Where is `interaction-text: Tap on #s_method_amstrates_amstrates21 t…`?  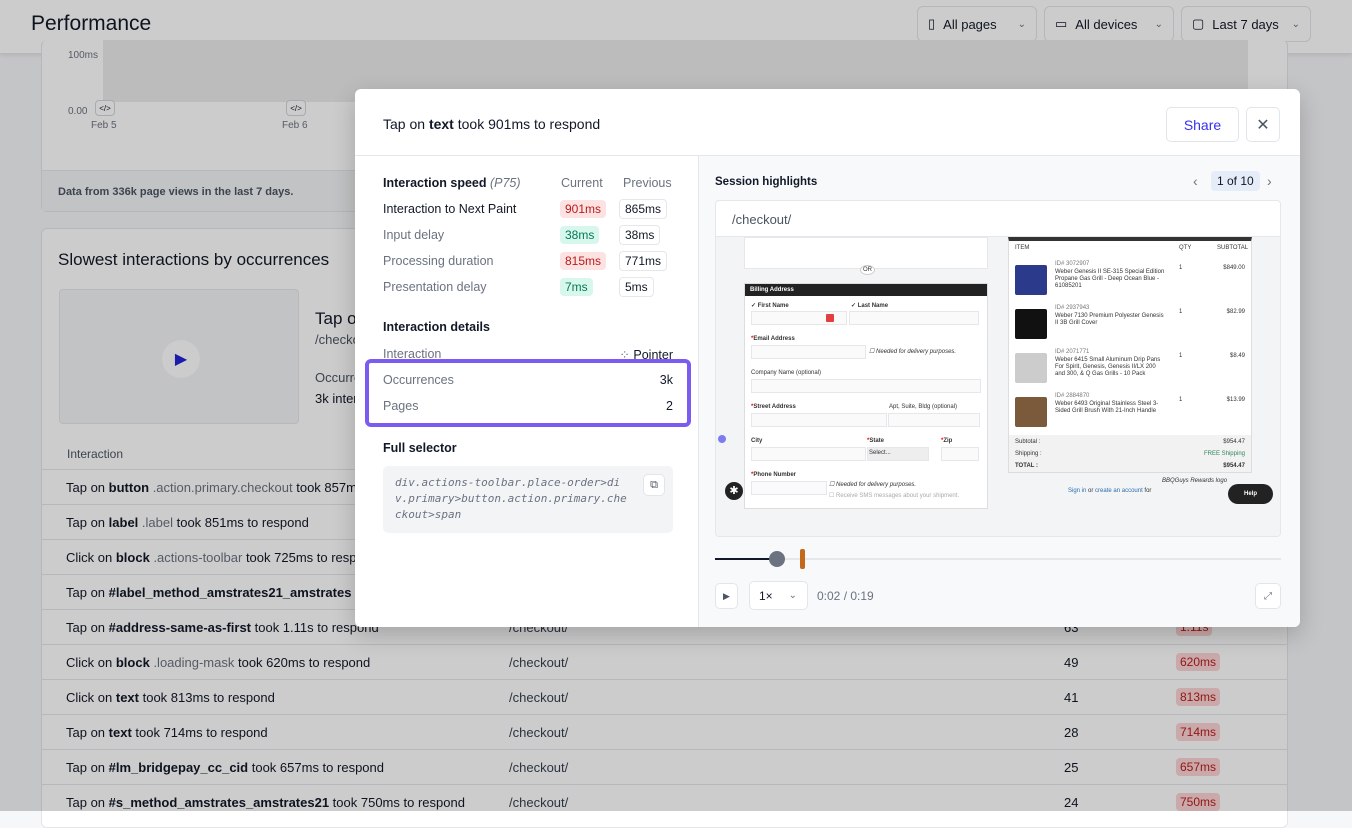 interaction-text: Tap on #s_method_amstrates_amstrates21 t… is located at coordinates (265, 802).